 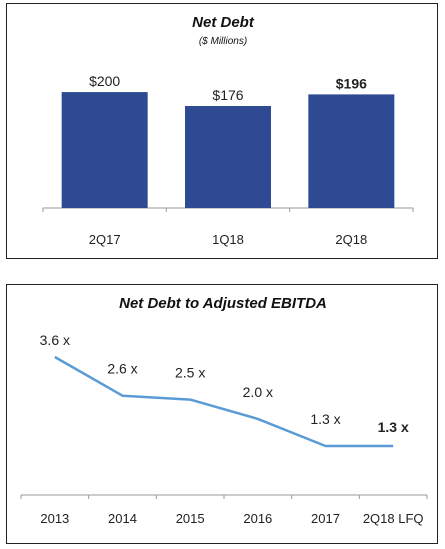 What do you see at coordinates (325, 518) in the screenshot?
I see `x-tick-label: 2017` at bounding box center [325, 518].